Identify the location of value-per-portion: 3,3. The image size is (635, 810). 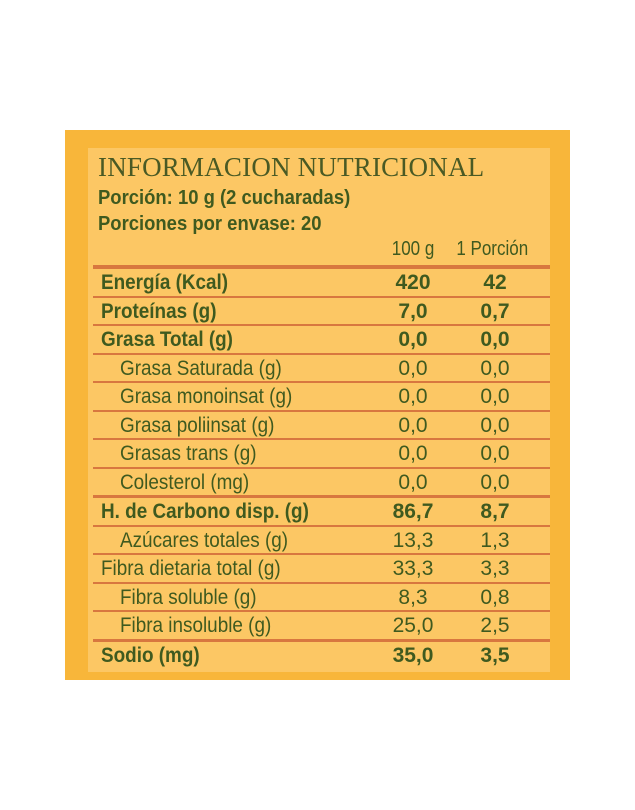
(495, 568).